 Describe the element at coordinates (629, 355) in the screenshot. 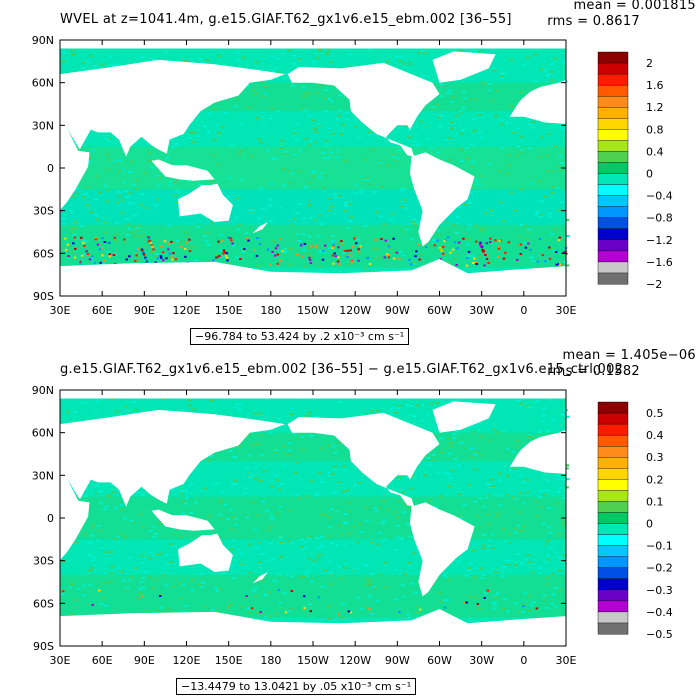

I see `mean-stat: mean = 1.405e−06` at that location.